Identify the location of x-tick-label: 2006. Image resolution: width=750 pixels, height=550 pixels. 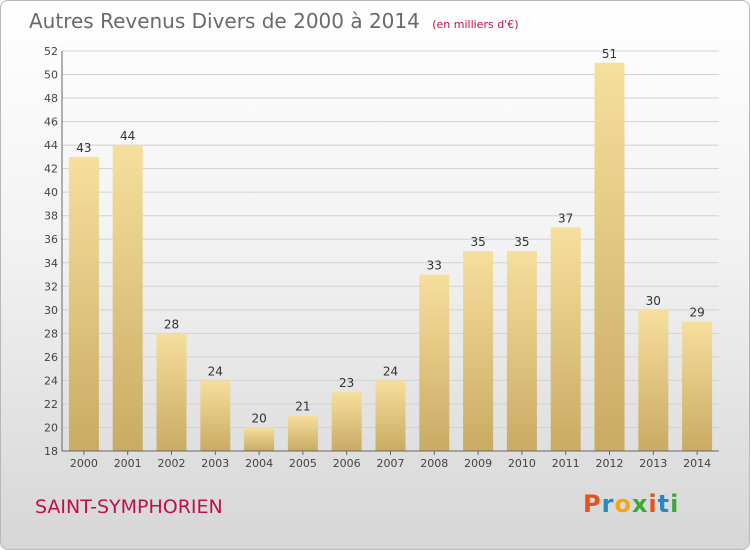
(347, 463).